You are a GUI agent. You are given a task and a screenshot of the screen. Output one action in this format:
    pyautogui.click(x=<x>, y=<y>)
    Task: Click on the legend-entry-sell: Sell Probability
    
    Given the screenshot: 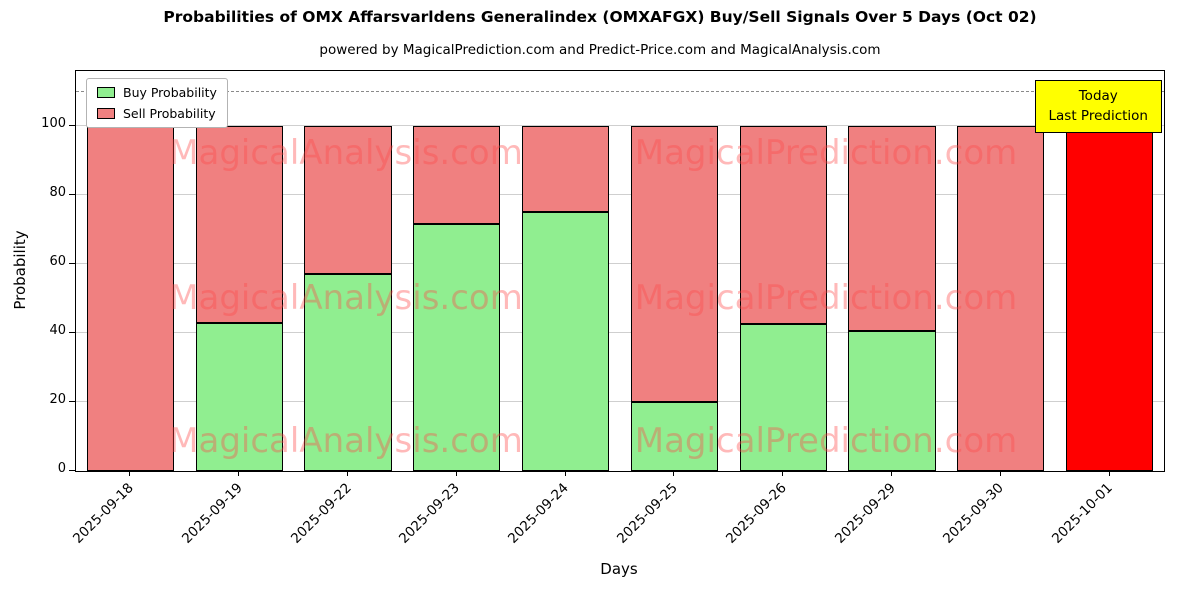 What is the action you would take?
    pyautogui.click(x=157, y=113)
    